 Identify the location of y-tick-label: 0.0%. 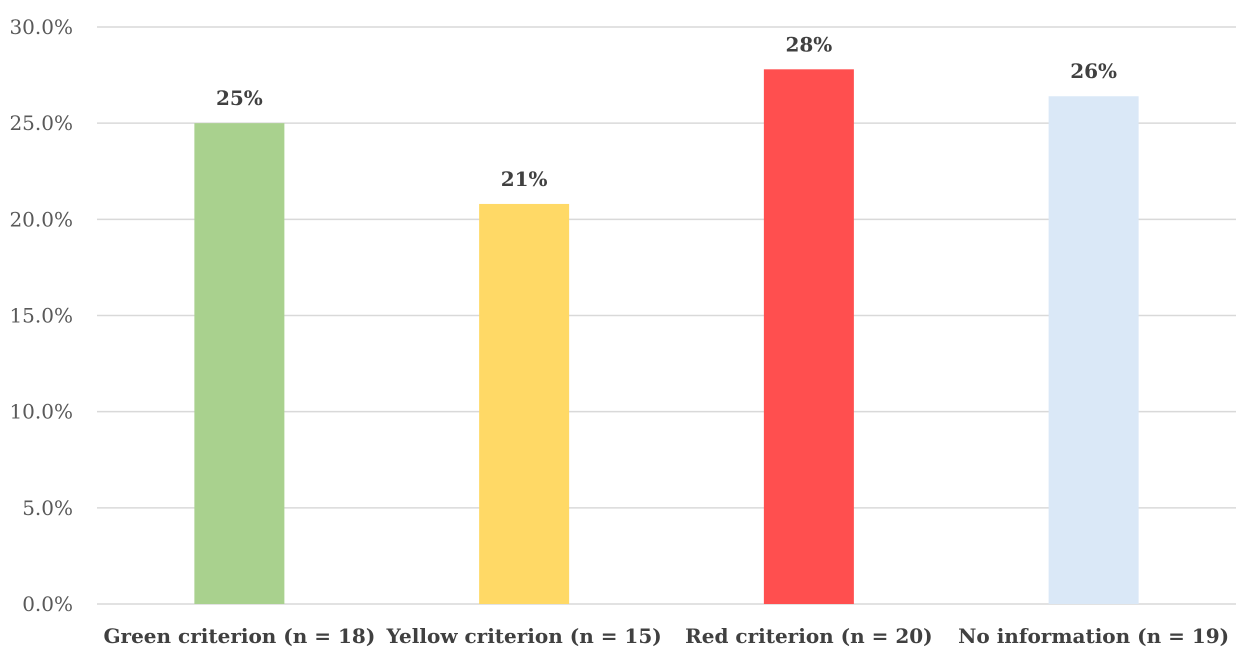
(47, 604).